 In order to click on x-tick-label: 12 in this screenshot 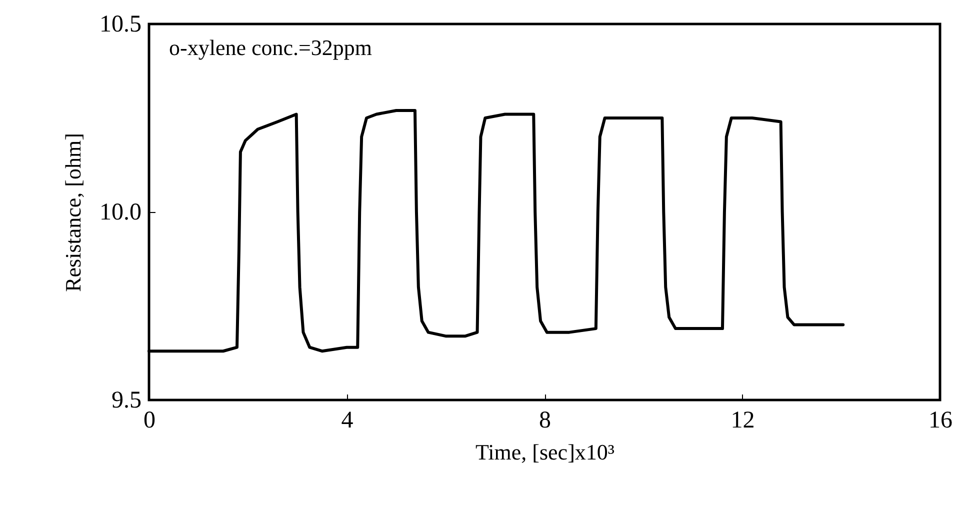, I will do `click(742, 421)`.